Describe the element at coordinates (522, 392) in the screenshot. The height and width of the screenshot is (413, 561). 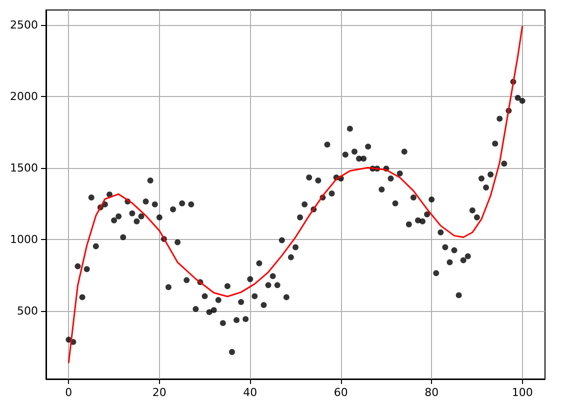
I see `x-tick-label: 100` at that location.